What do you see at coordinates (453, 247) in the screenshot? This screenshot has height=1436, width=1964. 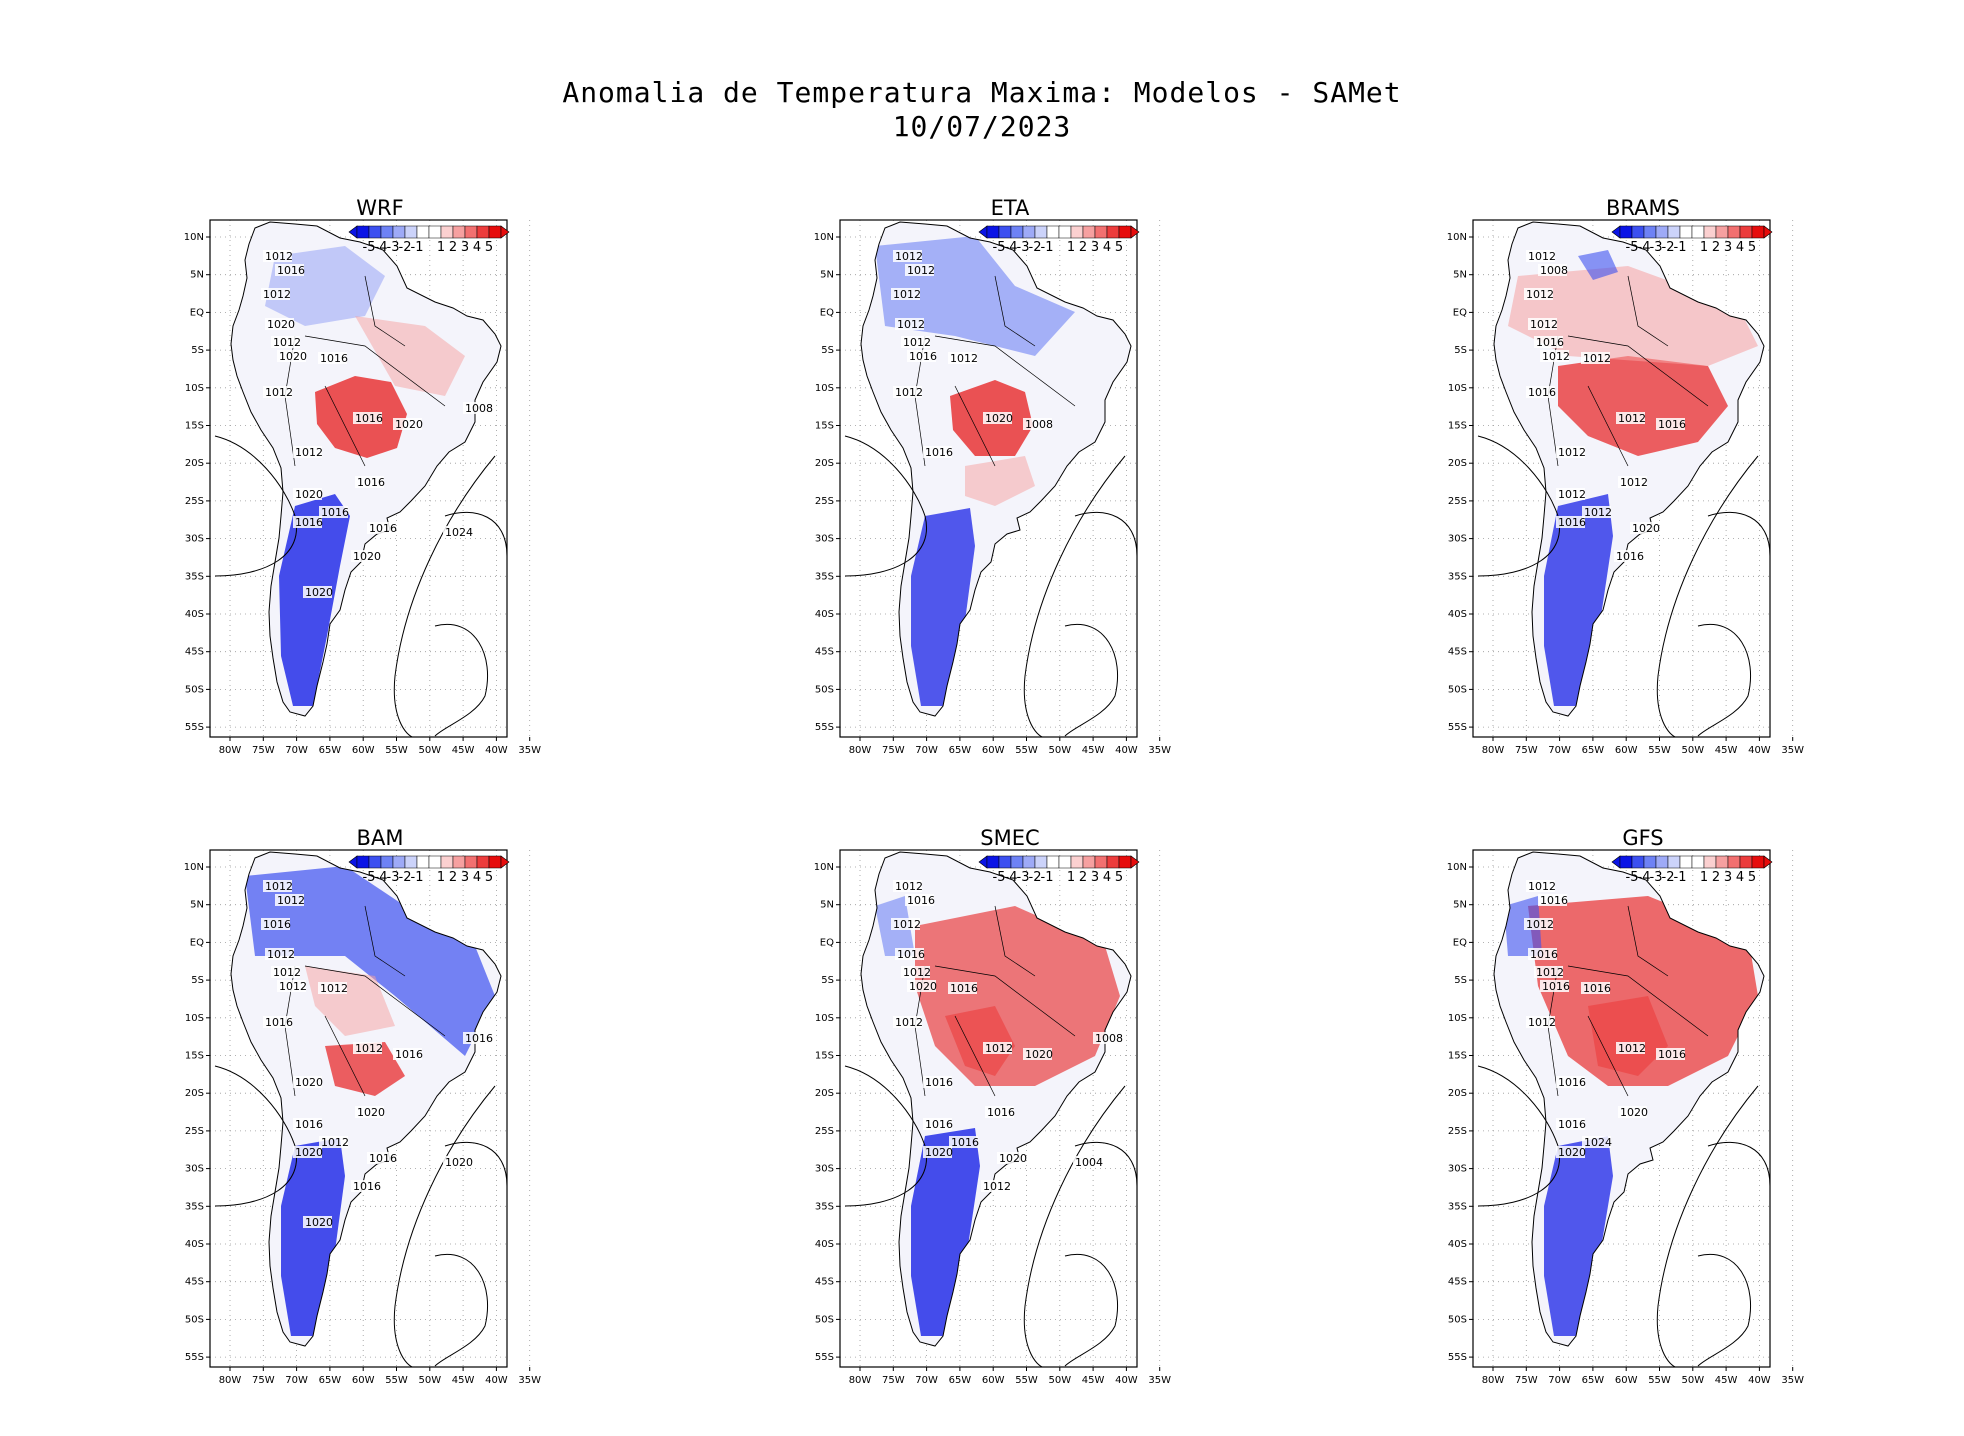 I see `colorbar-label: 2` at bounding box center [453, 247].